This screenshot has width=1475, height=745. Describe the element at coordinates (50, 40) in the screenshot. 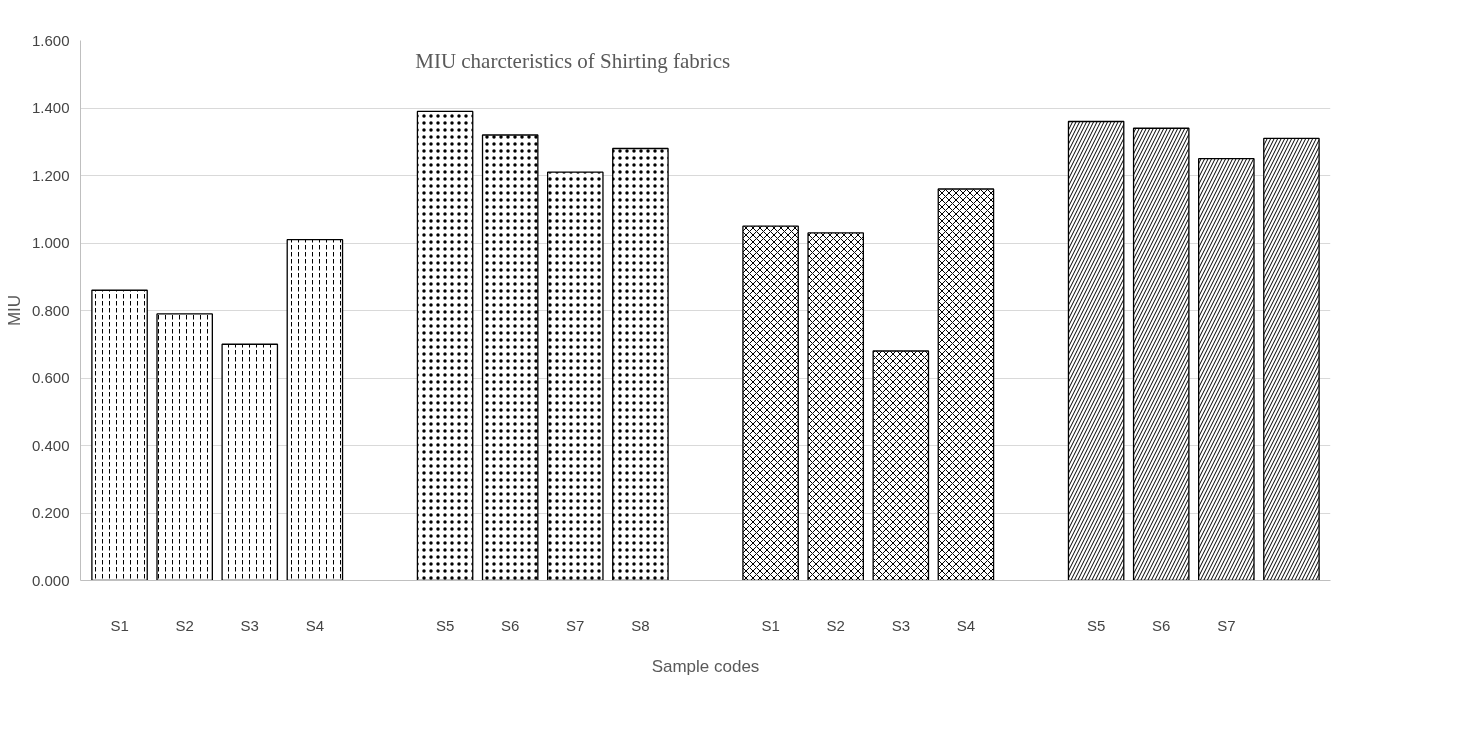

I see `y-tick-label: 1.600` at that location.